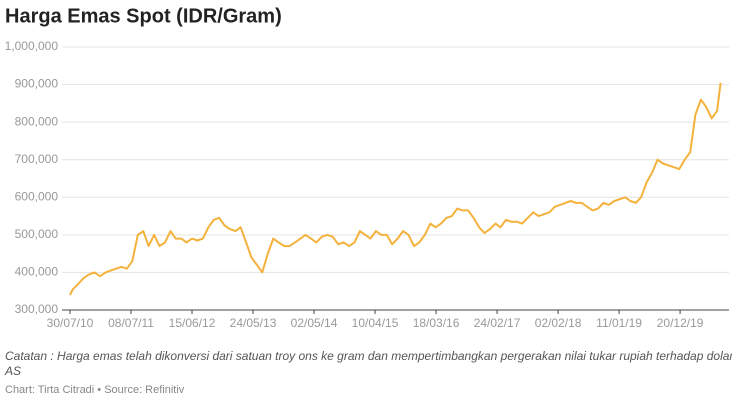  I want to click on x-tick-label: 11/01/19, so click(619, 323).